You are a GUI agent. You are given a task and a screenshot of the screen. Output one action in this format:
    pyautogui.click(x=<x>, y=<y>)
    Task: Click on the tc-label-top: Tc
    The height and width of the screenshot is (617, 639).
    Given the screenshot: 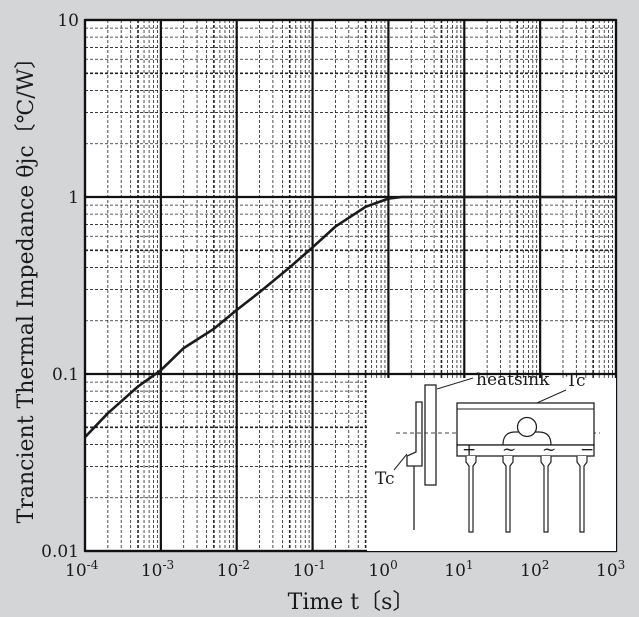 What is the action you would take?
    pyautogui.click(x=576, y=381)
    